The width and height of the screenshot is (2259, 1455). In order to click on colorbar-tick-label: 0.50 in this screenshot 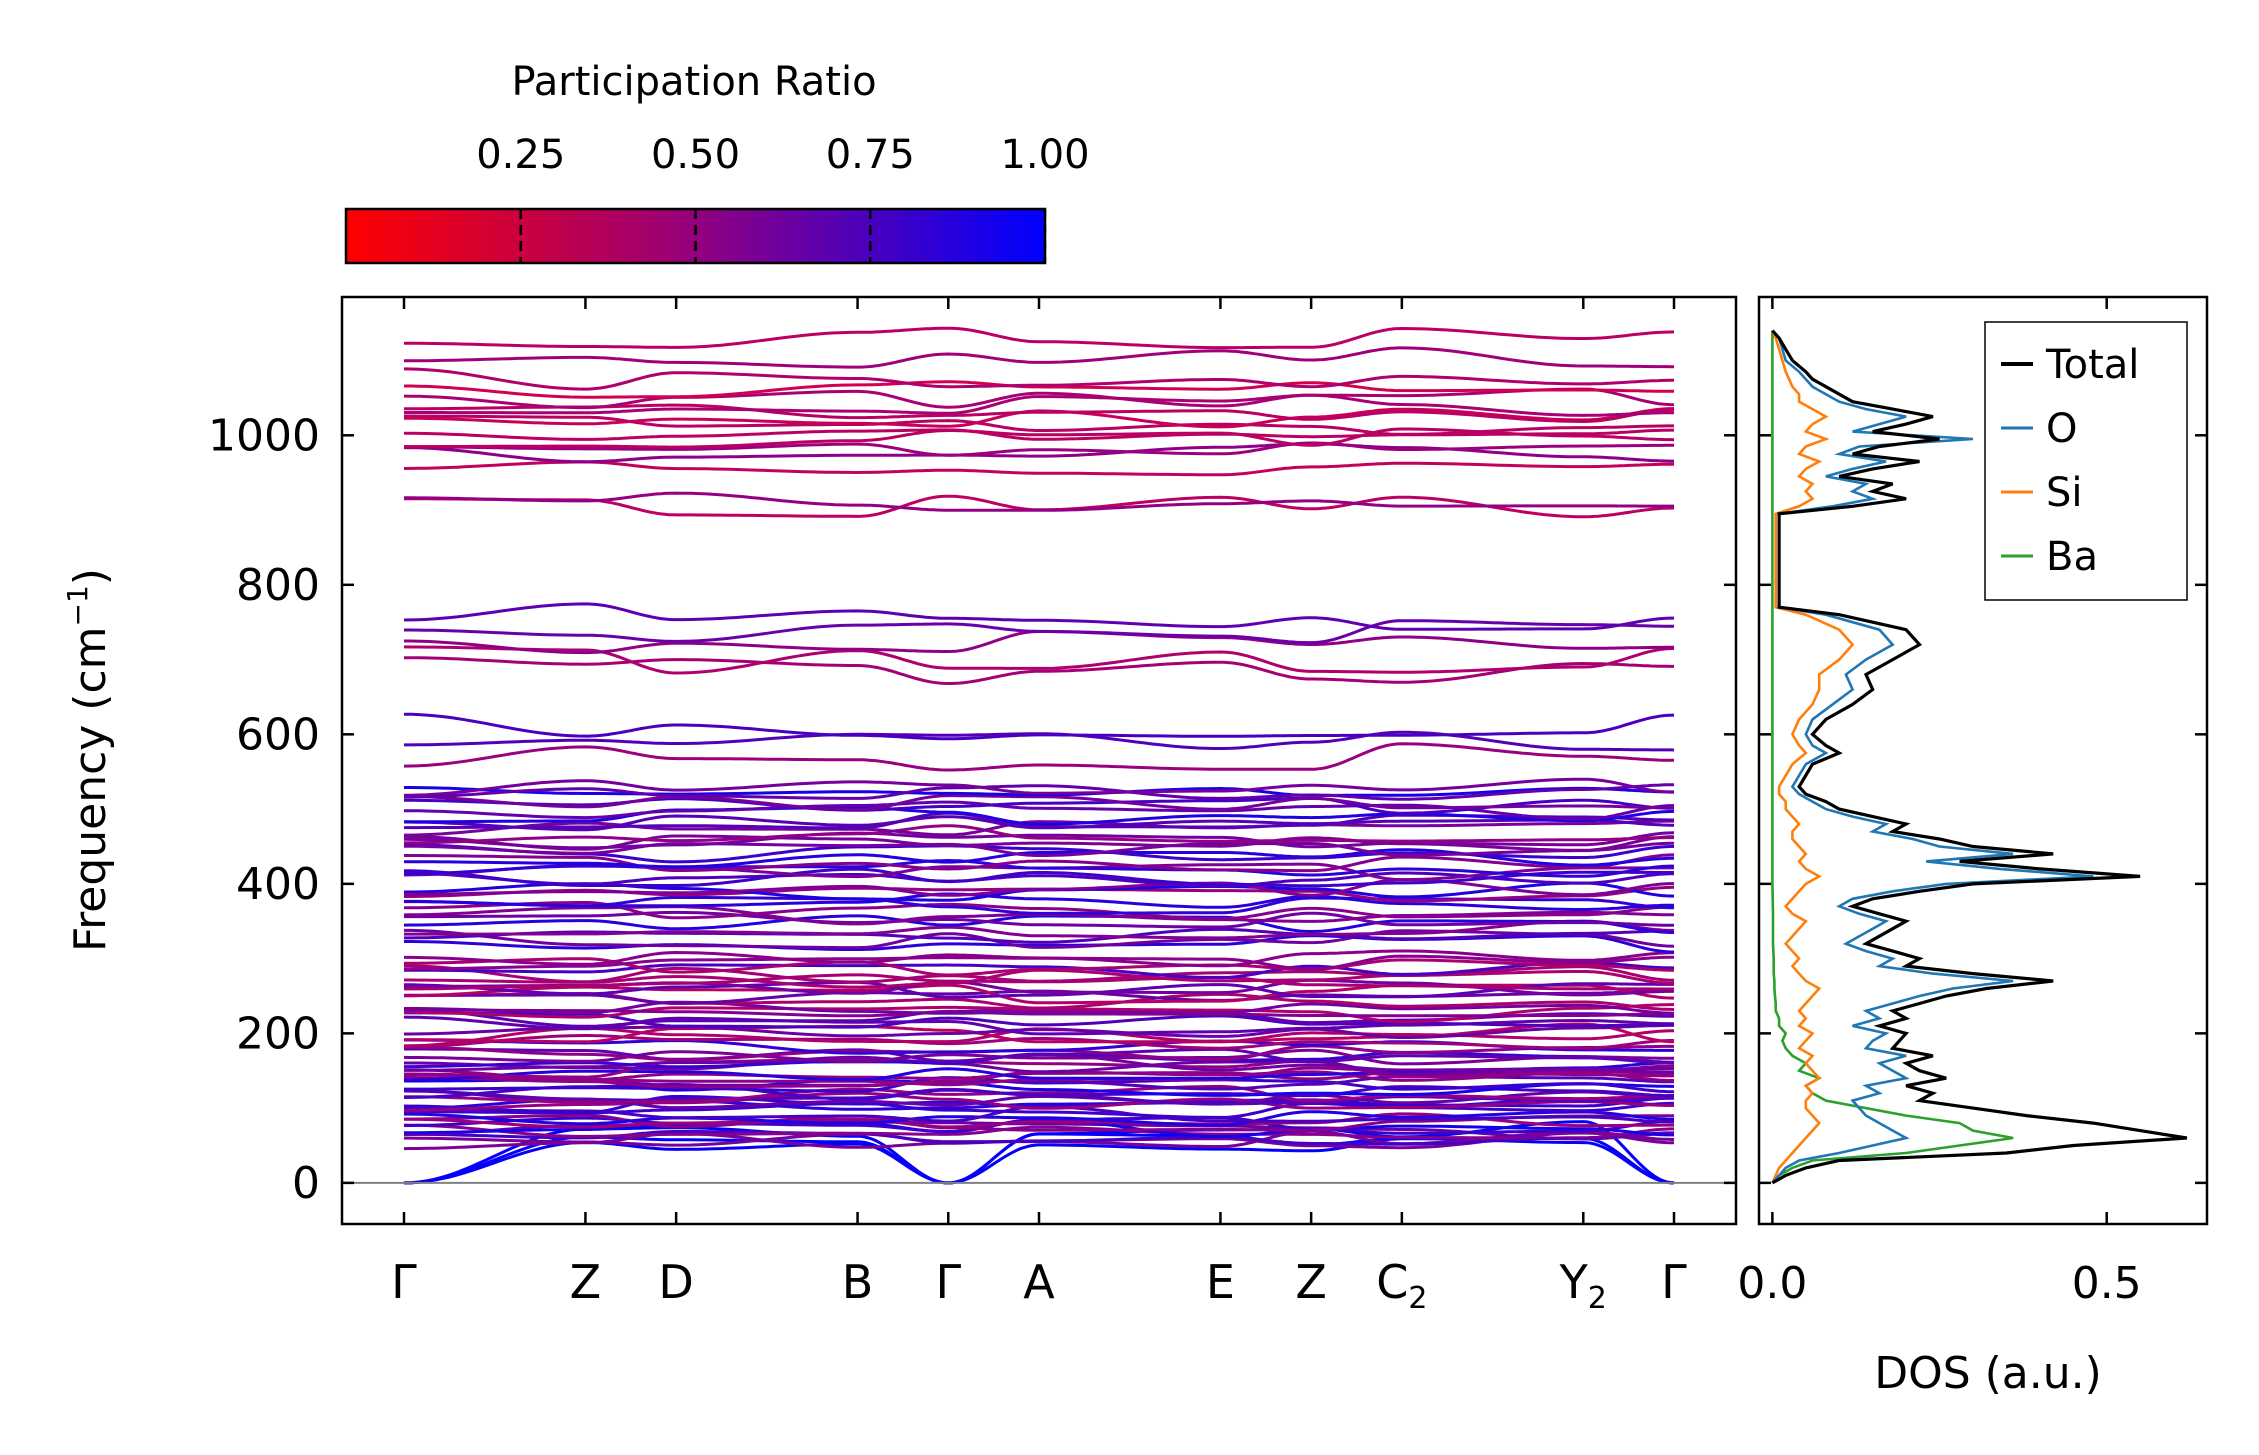, I will do `click(695, 155)`.